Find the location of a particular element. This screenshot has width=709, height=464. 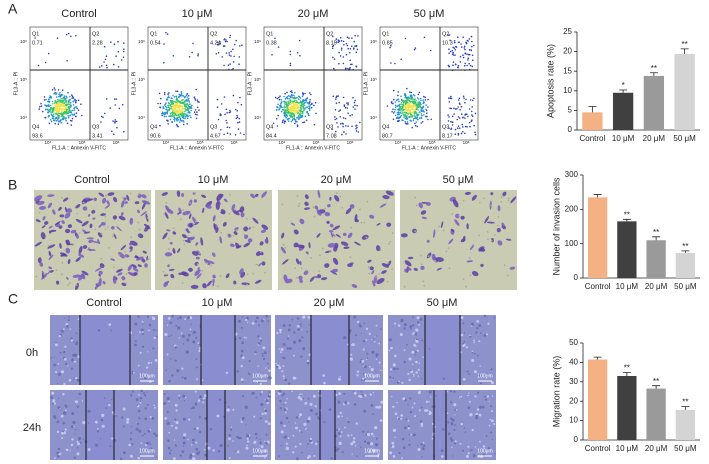

flow-axis-tick: 10⁵ is located at coordinates (373, 79).